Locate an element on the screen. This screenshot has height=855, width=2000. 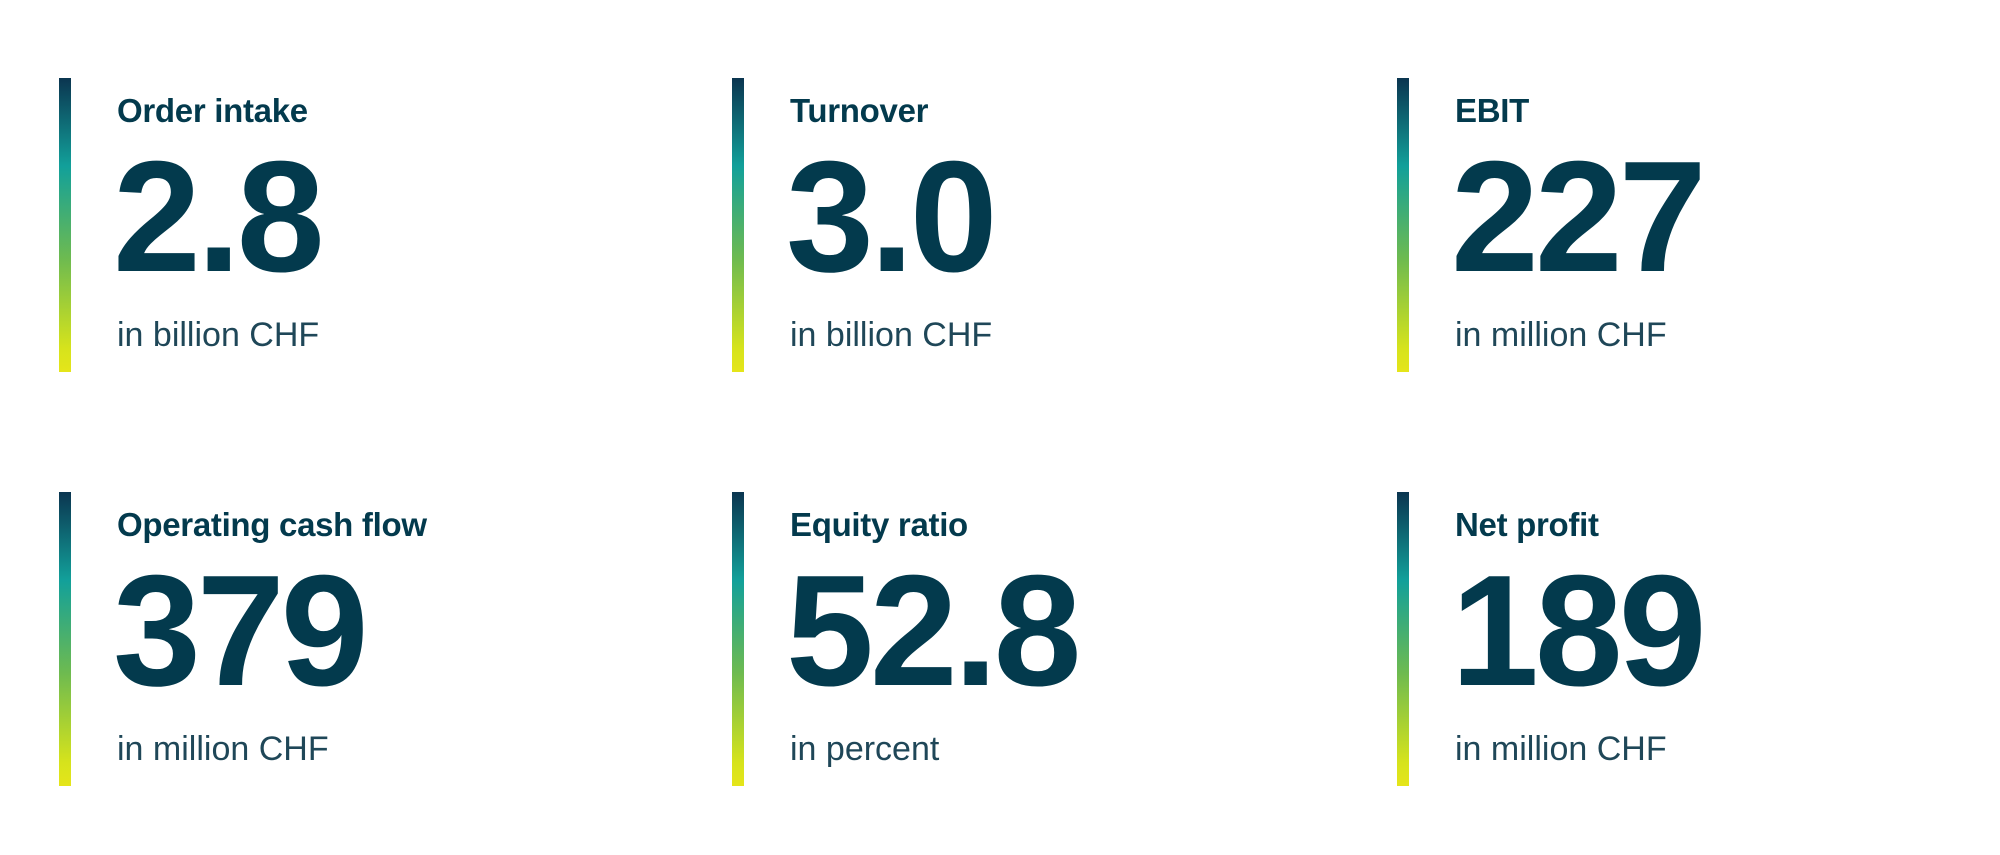
kpi-label: EBIT is located at coordinates (1492, 110).